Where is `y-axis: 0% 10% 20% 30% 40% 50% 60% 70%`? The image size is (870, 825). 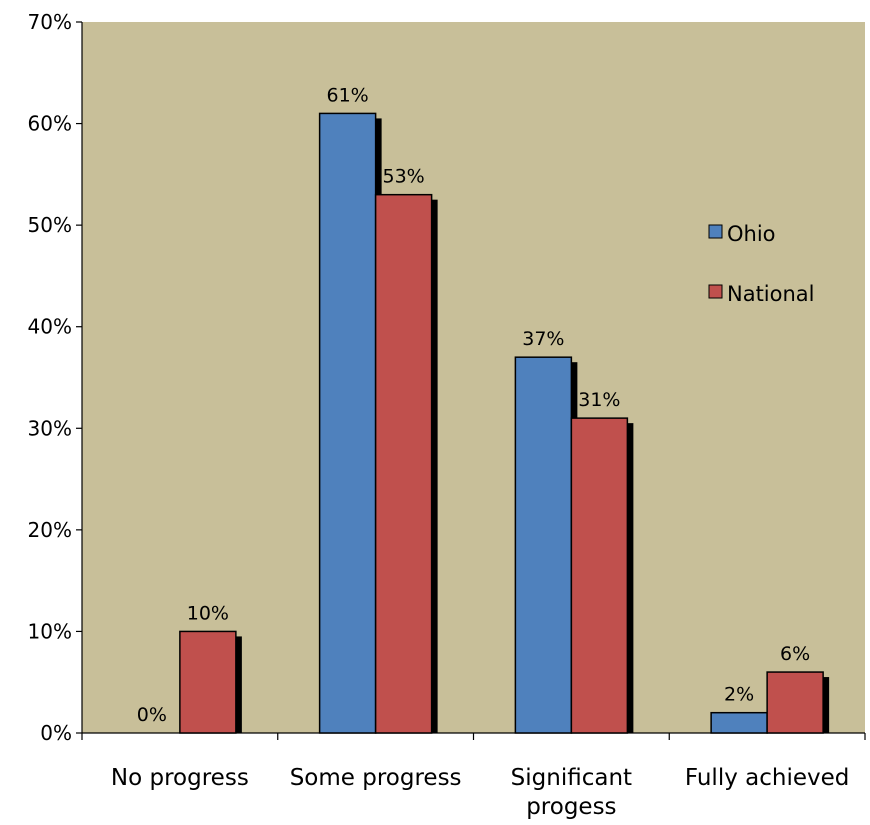 y-axis: 0% 10% 20% 30% 40% 50% 60% 70% is located at coordinates (55, 377).